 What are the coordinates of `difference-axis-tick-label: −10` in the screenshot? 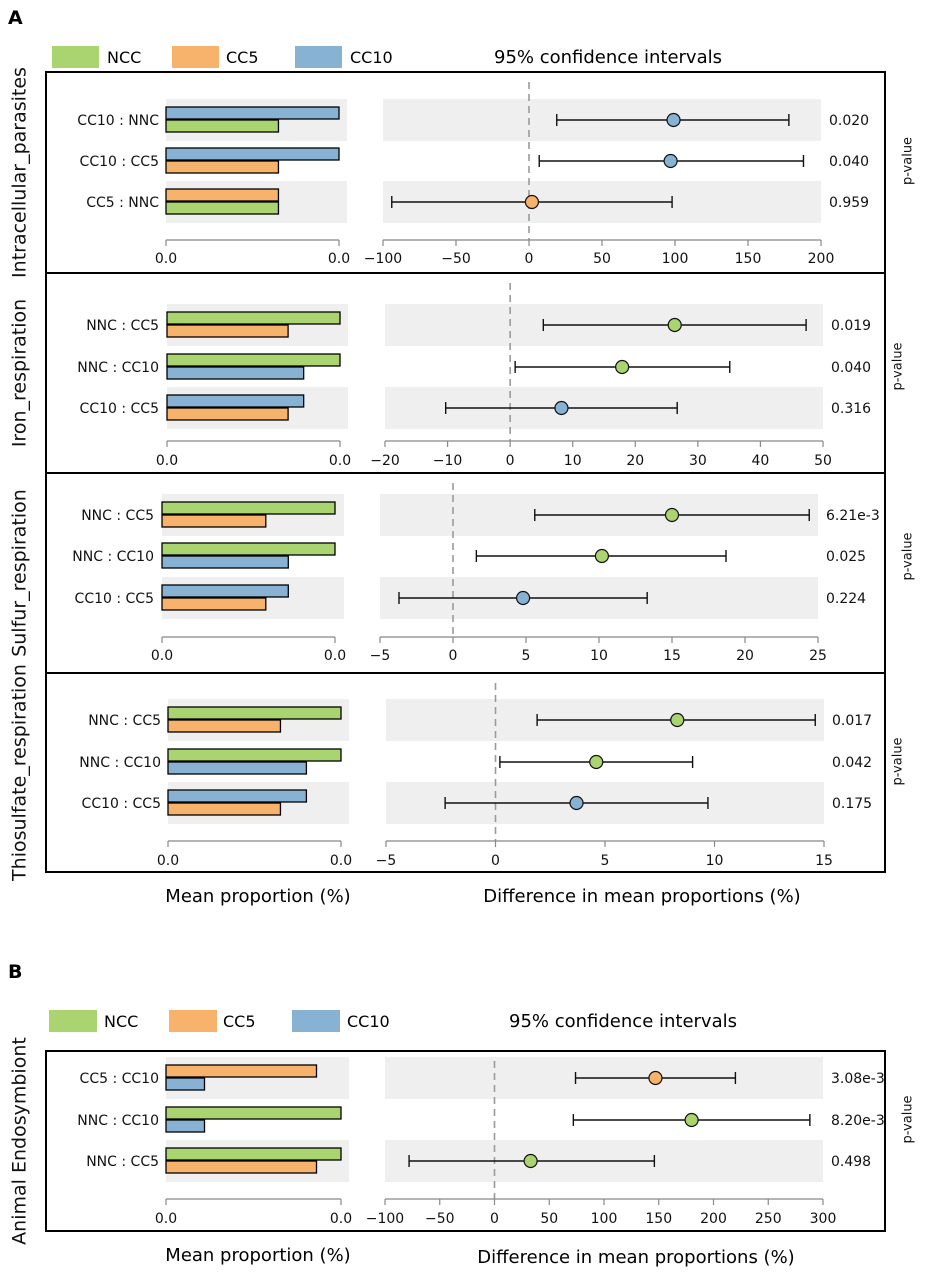 It's located at (448, 461).